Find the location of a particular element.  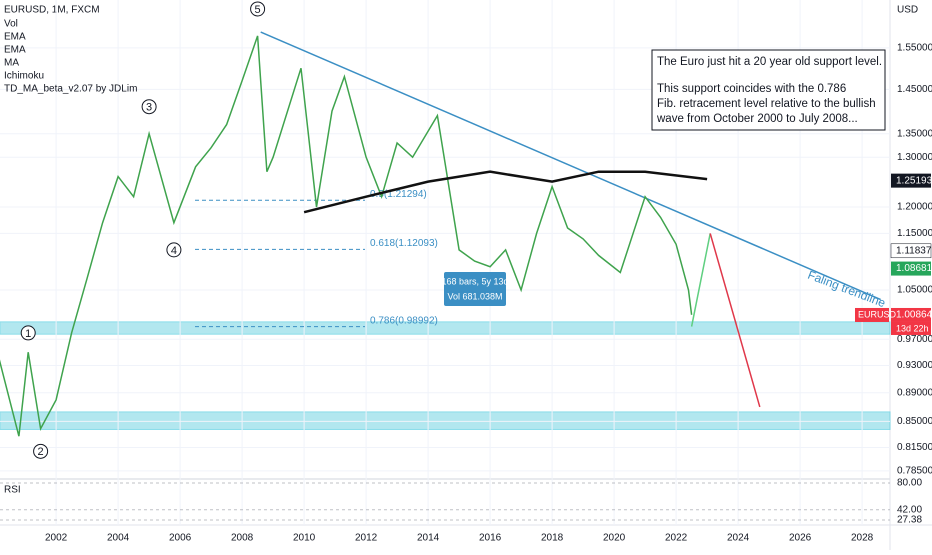

fib-label: 0.618(1.12093) is located at coordinates (404, 243).